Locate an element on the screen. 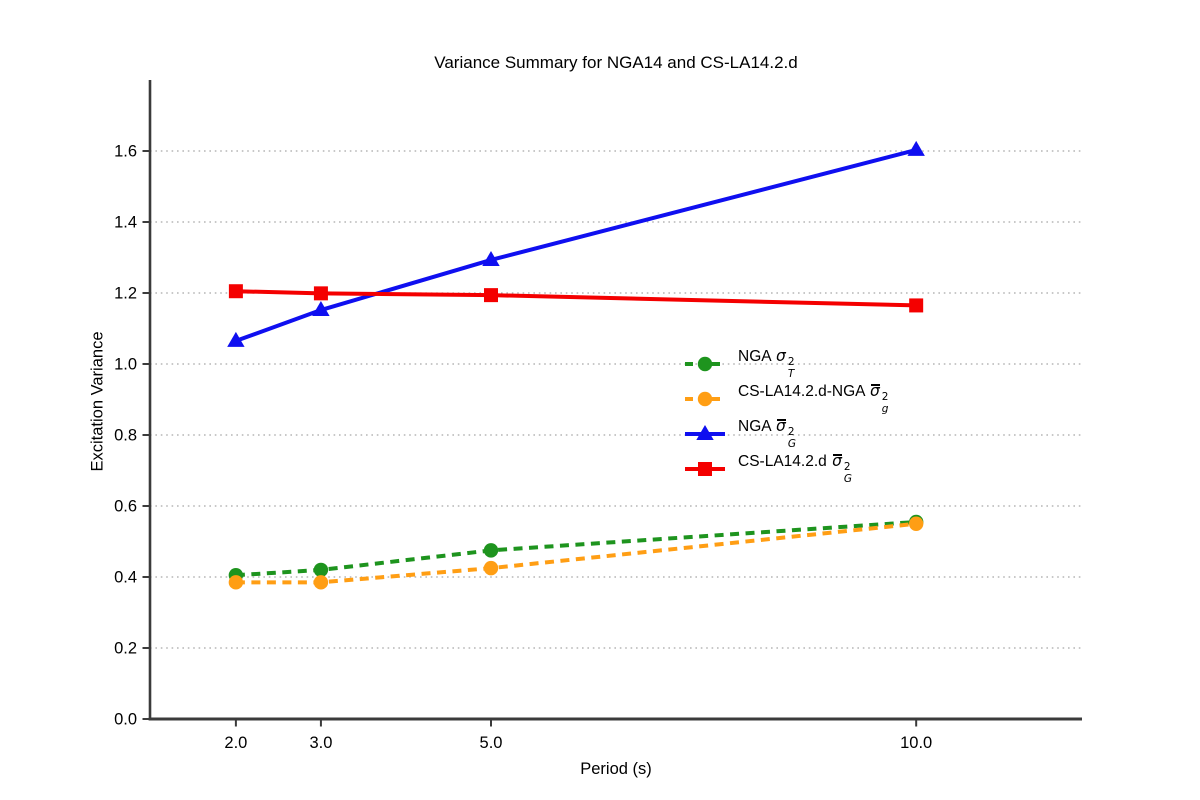  y-tick-label: 0.8 is located at coordinates (125, 436).